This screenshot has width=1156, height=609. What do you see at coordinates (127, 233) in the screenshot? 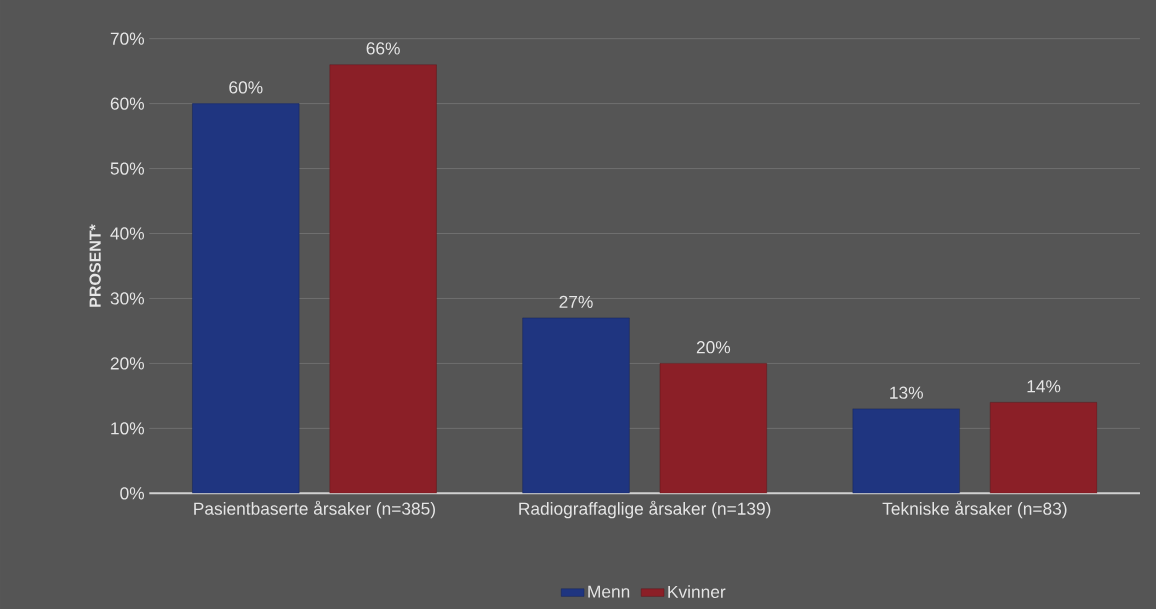
I see `y-tick-label: 40%` at bounding box center [127, 233].